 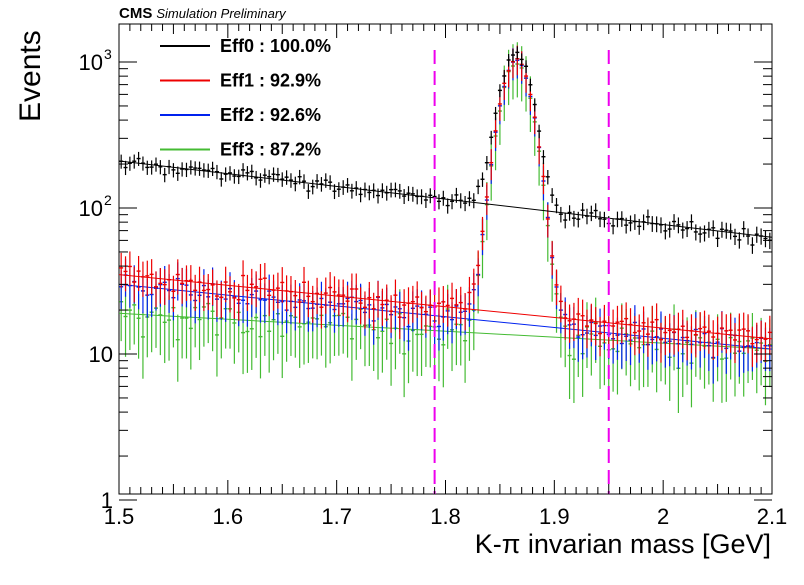 What do you see at coordinates (270, 150) in the screenshot?
I see `legend-entry: Eff3 : 87.2%` at bounding box center [270, 150].